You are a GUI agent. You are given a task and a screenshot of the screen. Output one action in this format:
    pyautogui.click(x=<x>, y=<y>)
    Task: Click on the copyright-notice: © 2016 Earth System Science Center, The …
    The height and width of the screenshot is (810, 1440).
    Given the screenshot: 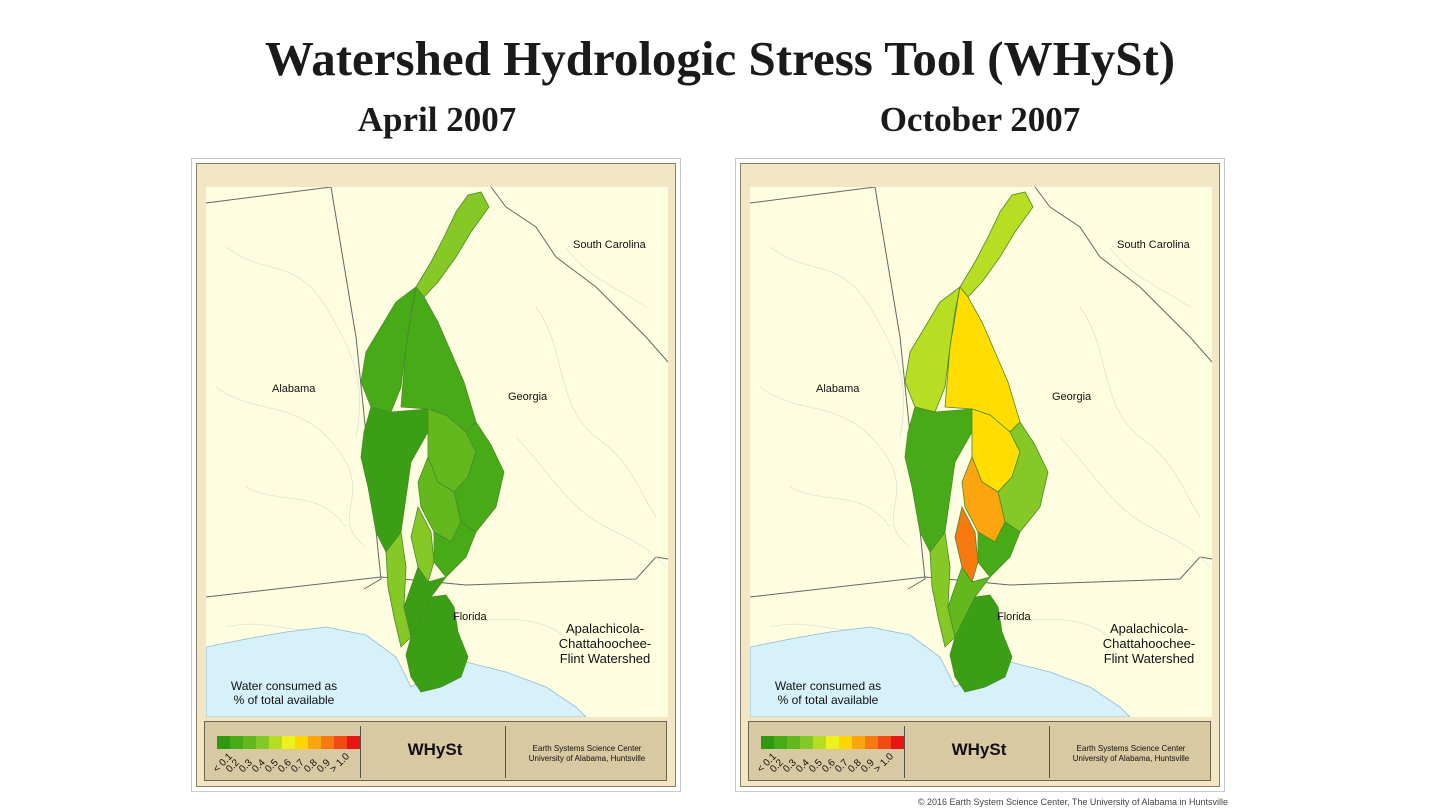 What is the action you would take?
    pyautogui.click(x=1072, y=802)
    